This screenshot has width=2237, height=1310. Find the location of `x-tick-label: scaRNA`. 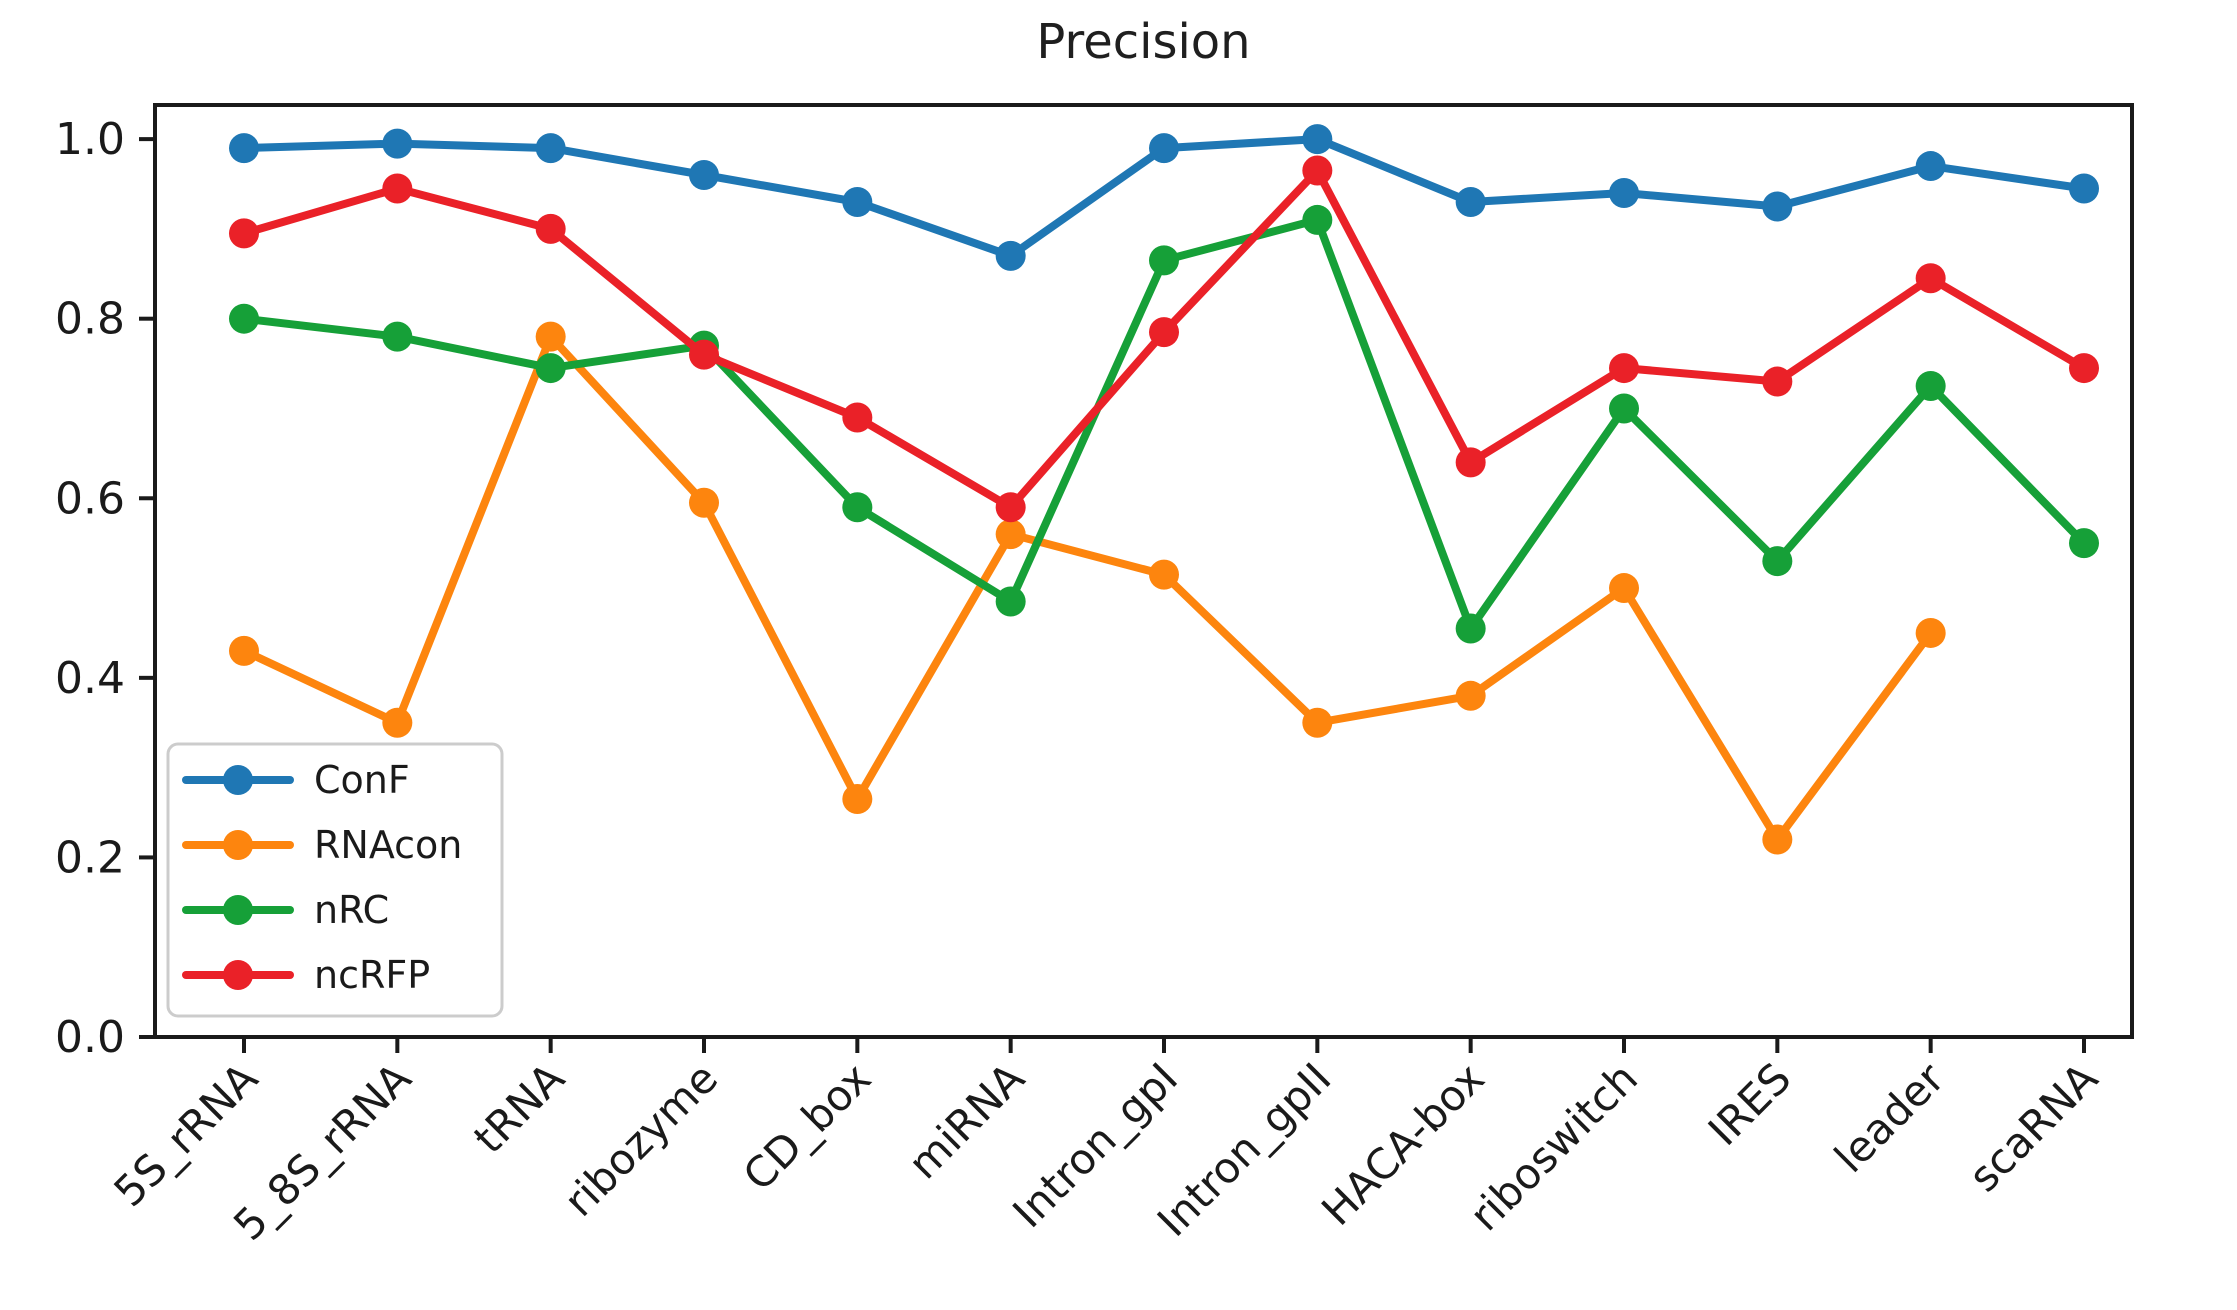

x-tick-label: scaRNA is located at coordinates (2033, 1127).